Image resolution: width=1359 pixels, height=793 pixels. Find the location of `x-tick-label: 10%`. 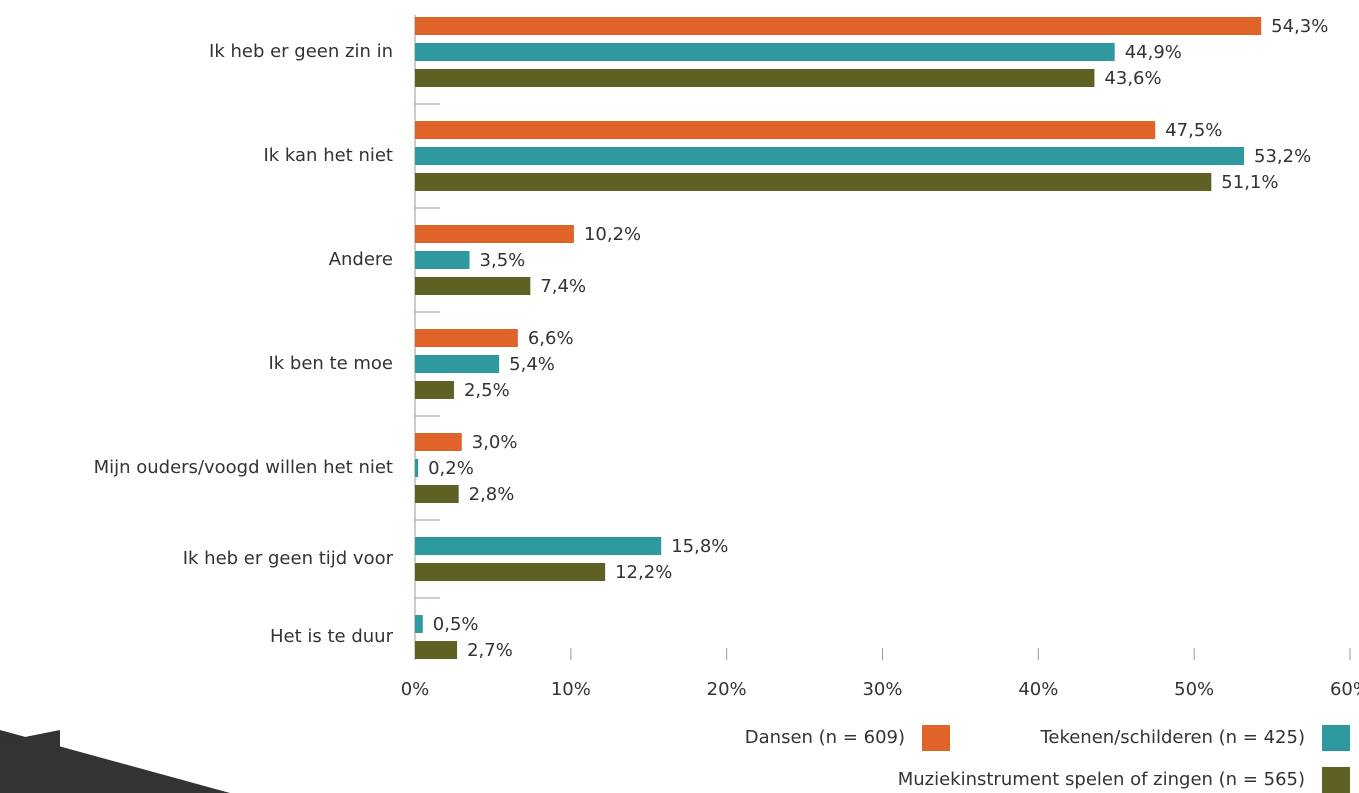

x-tick-label: 10% is located at coordinates (571, 689).